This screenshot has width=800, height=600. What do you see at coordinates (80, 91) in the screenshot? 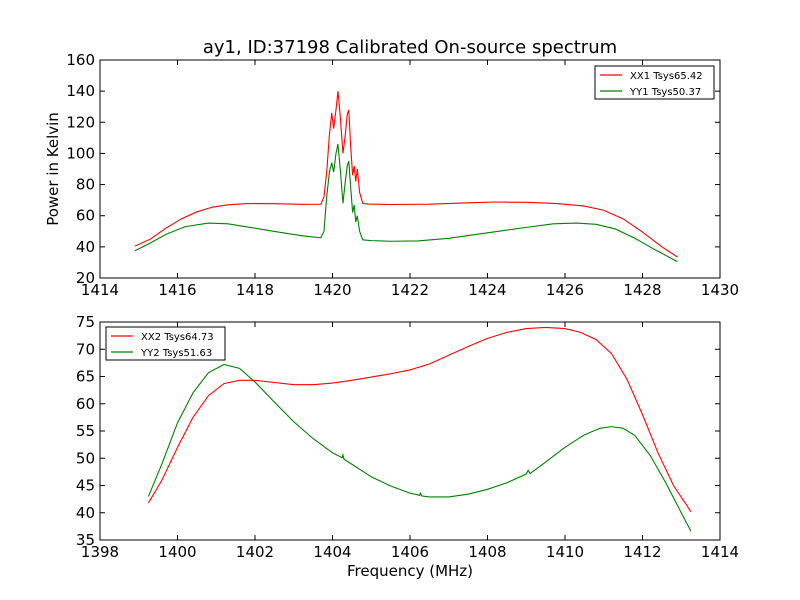
I see `y-tick-label: 140` at bounding box center [80, 91].